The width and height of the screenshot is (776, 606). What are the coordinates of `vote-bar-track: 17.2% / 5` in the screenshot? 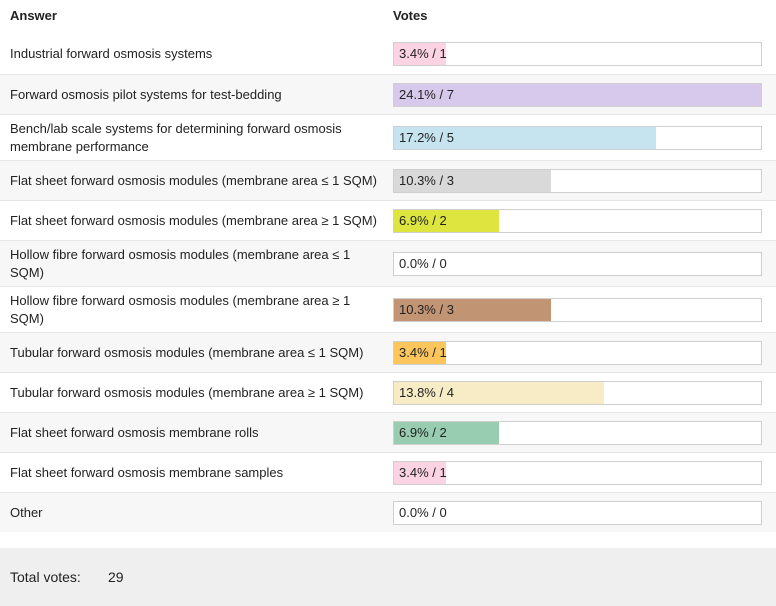 It's located at (577, 138).